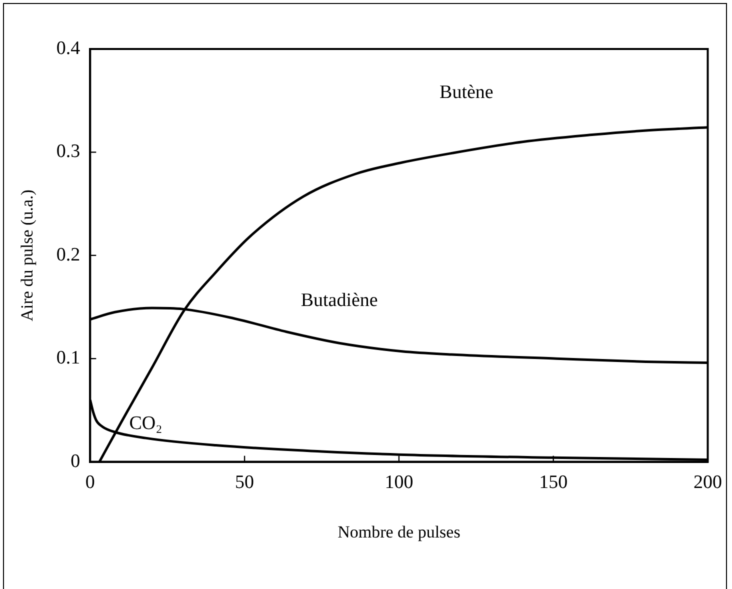 This screenshot has width=732, height=589. I want to click on x-tick-label: 200, so click(708, 483).